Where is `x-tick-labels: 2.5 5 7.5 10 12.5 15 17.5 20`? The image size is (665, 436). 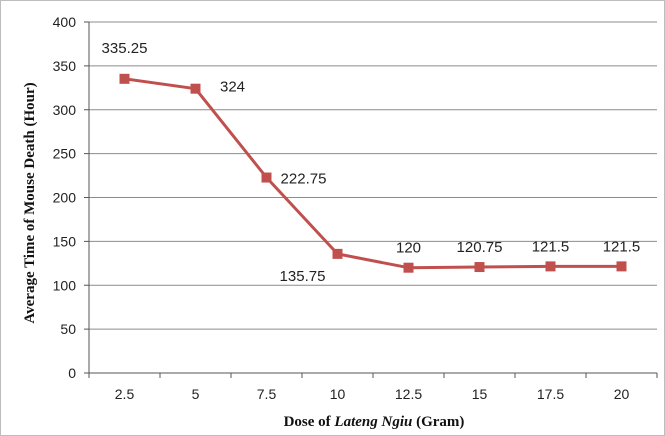 x-tick-labels: 2.5 5 7.5 10 12.5 15 17.5 20 is located at coordinates (372, 394).